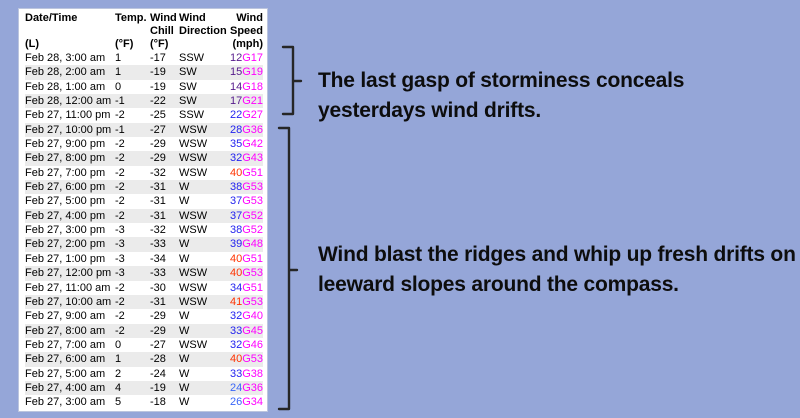 Image resolution: width=800 pixels, height=418 pixels. What do you see at coordinates (65, 258) in the screenshot?
I see `date-time-cell: Feb 27, 1:00 pm` at bounding box center [65, 258].